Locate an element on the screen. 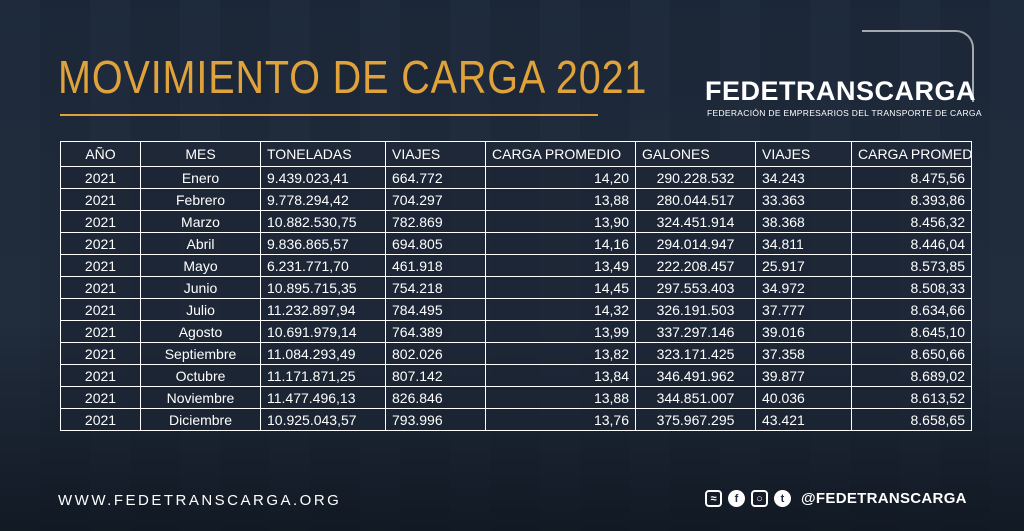  instagram-icon: ○ is located at coordinates (759, 498).